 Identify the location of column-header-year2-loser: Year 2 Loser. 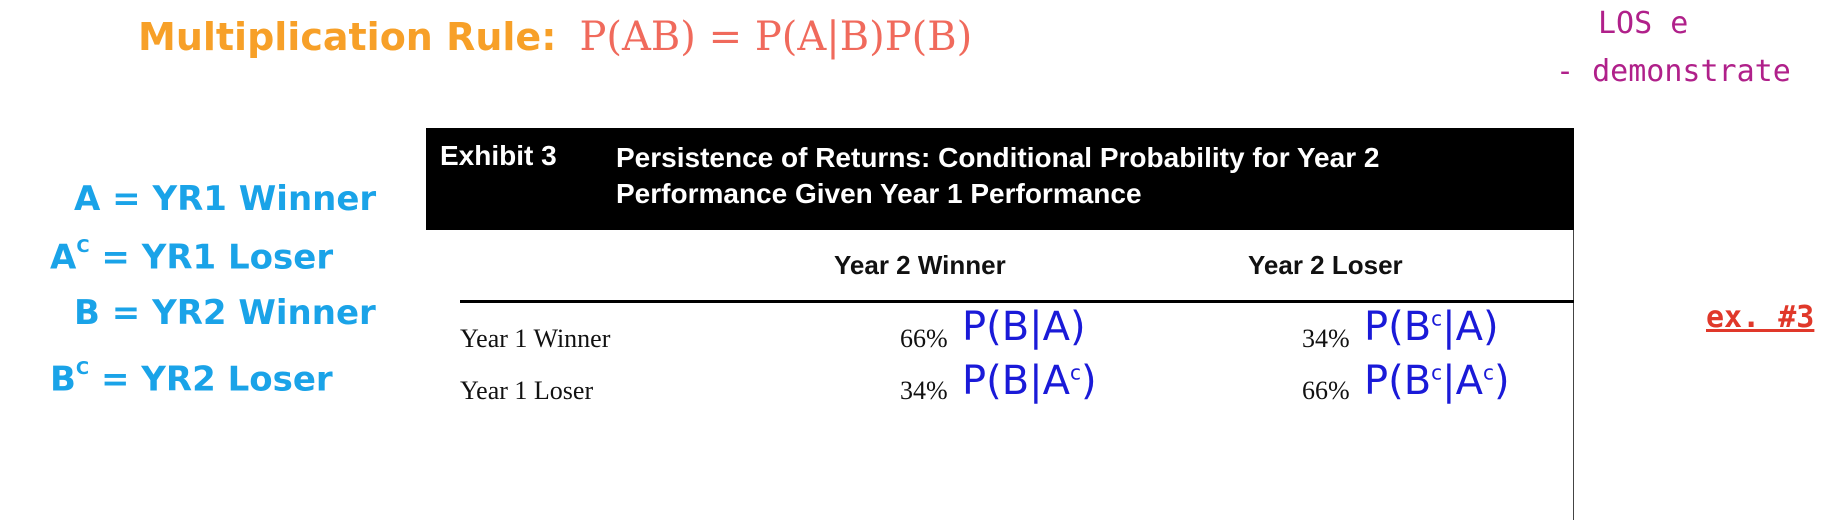
(1325, 265).